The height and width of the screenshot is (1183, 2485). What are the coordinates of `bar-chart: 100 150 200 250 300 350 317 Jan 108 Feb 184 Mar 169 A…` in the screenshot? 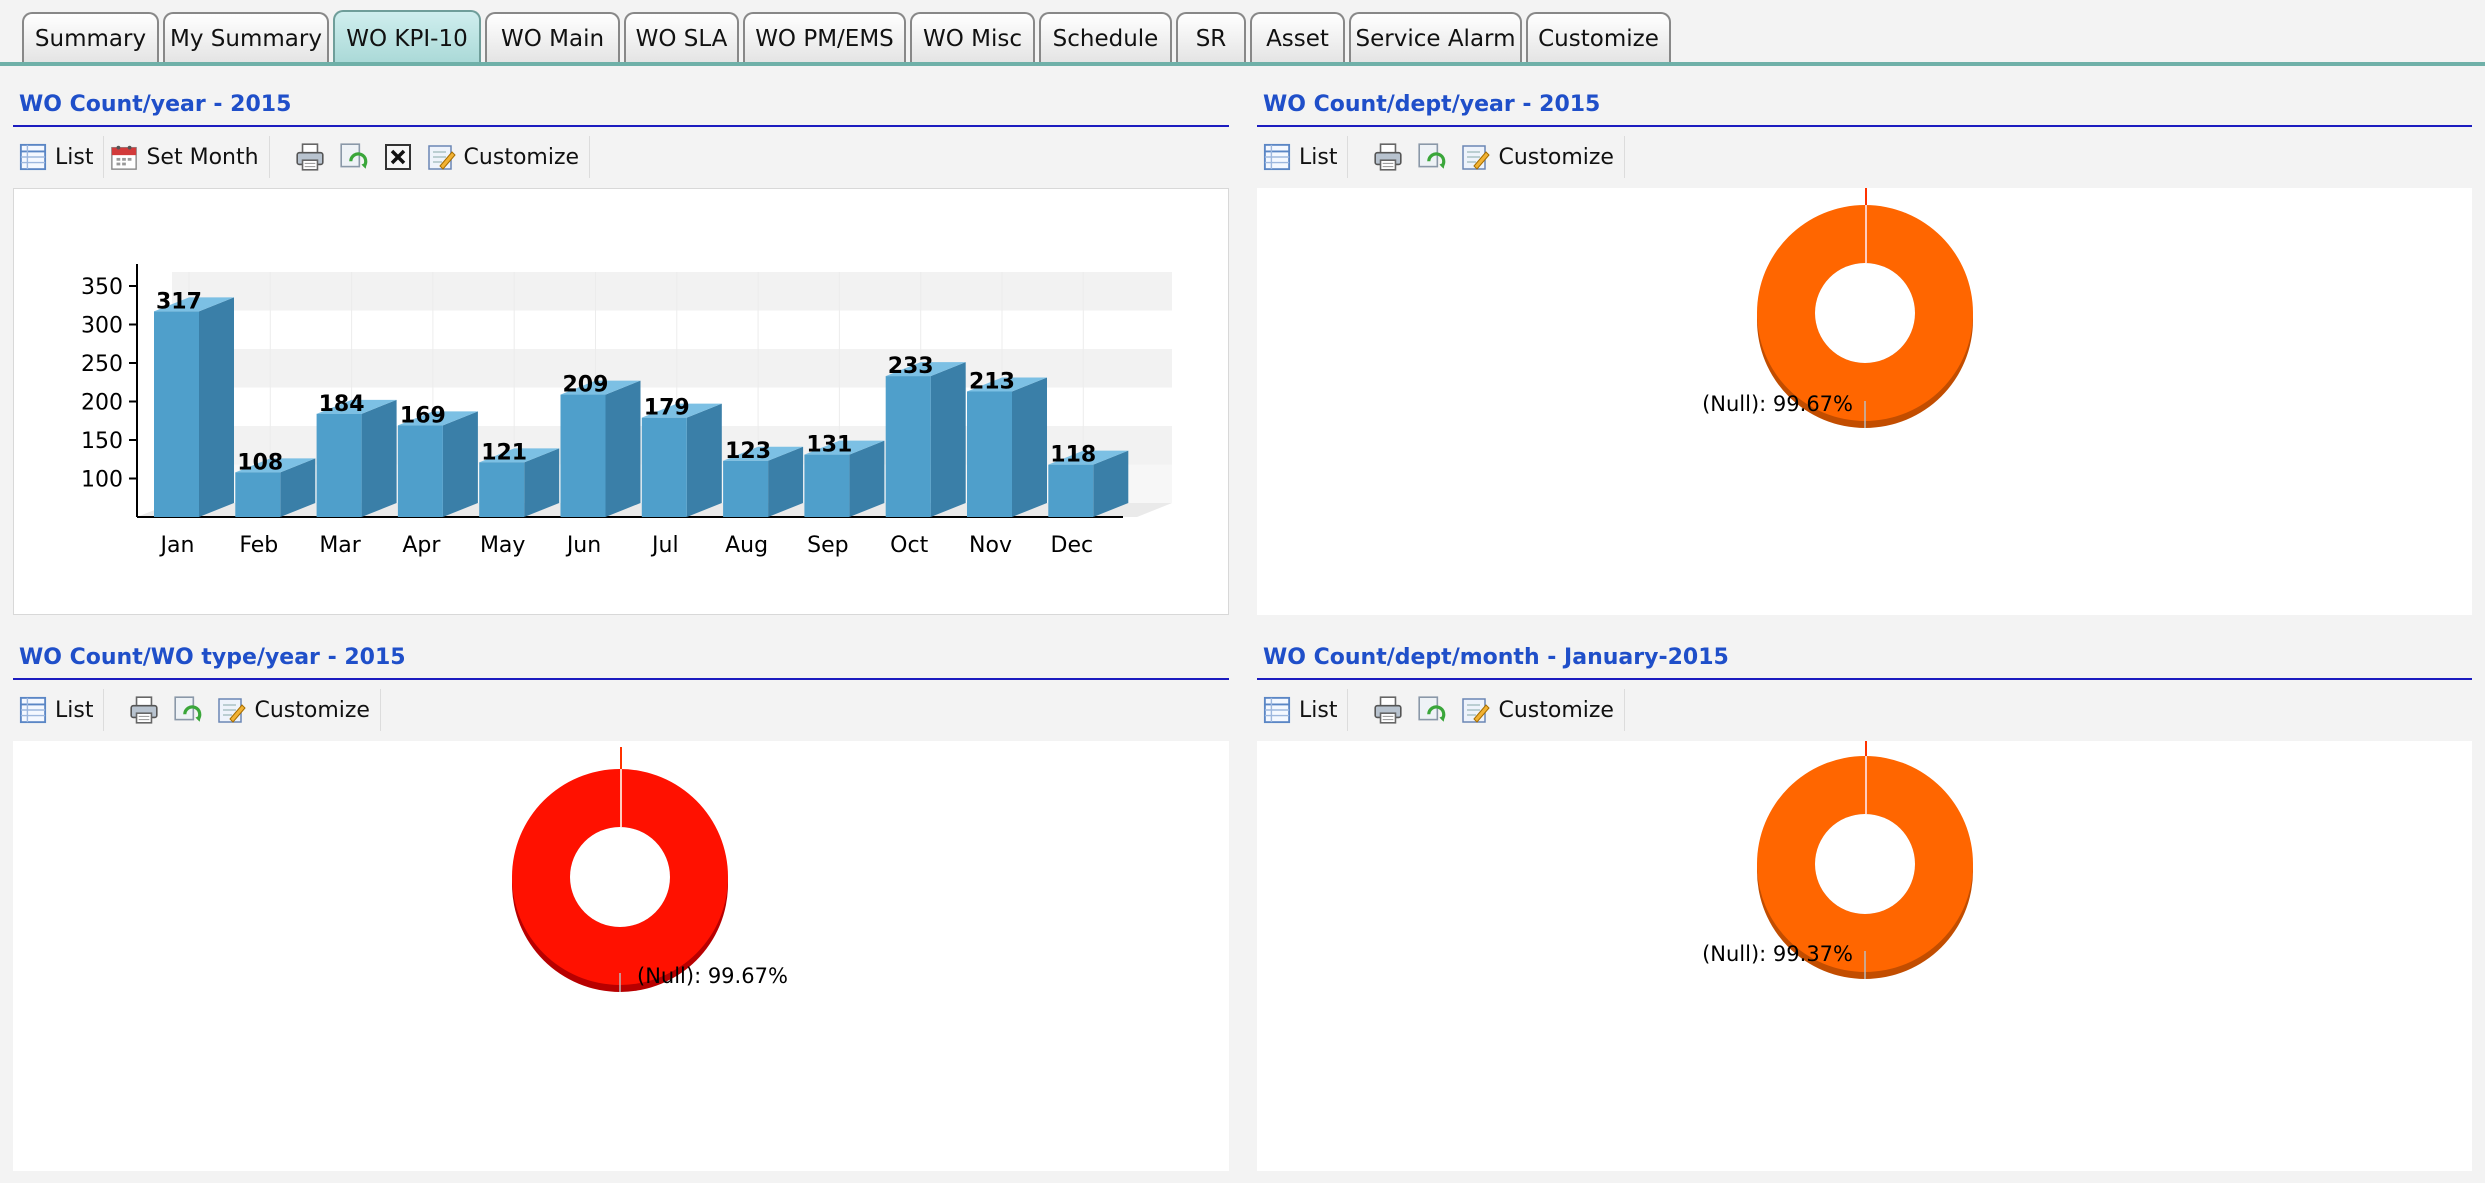 It's located at (626, 411).